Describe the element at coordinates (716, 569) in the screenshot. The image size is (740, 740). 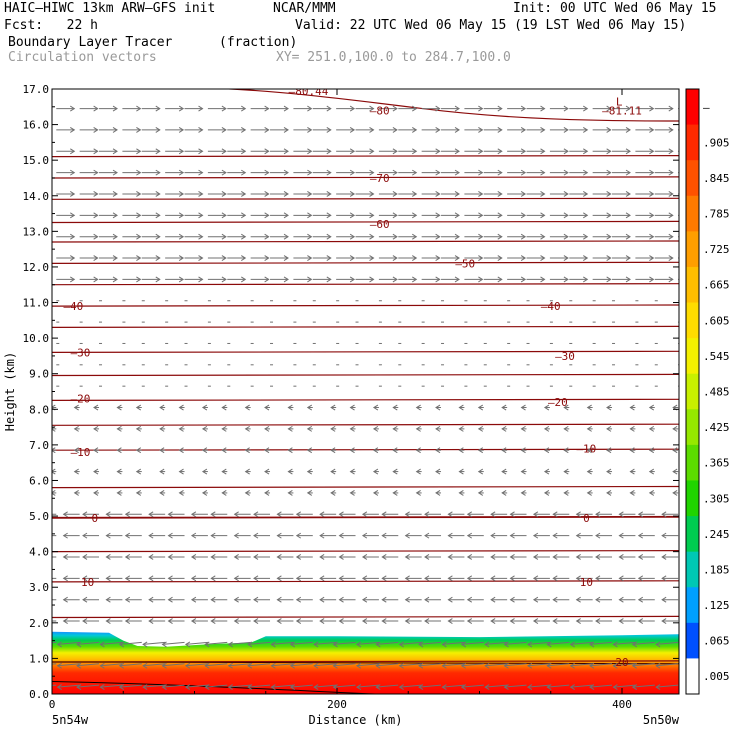
I see `colorbar-label: .185` at that location.